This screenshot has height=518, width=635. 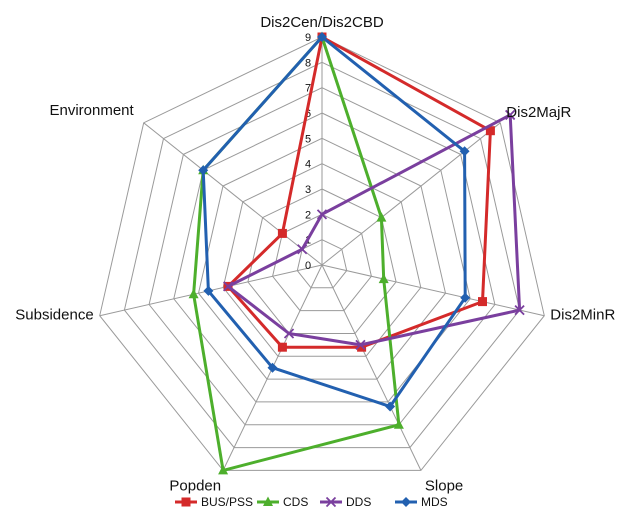 What do you see at coordinates (308, 165) in the screenshot?
I see `tick-label: 4` at bounding box center [308, 165].